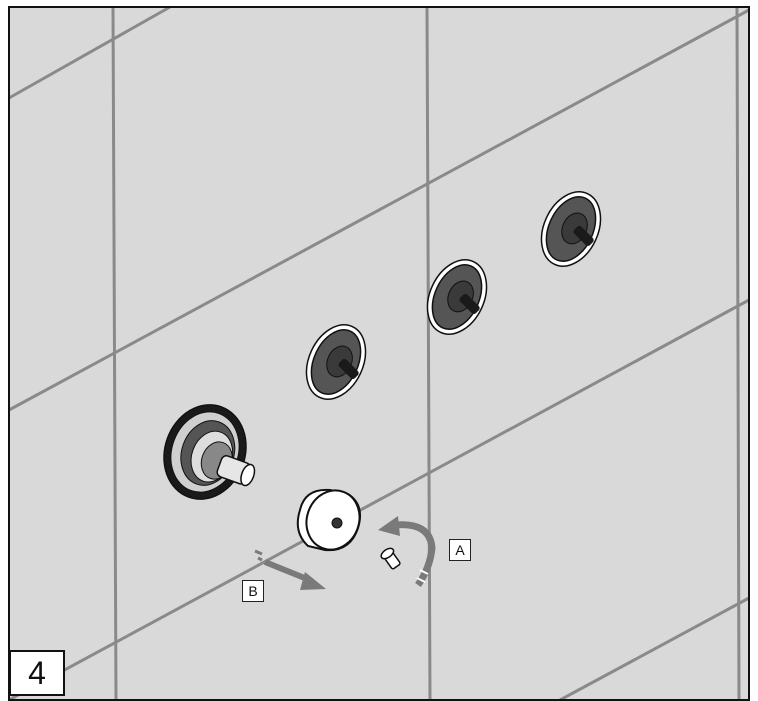  Describe the element at coordinates (390, 558) in the screenshot. I see `set-screw-icon` at that location.